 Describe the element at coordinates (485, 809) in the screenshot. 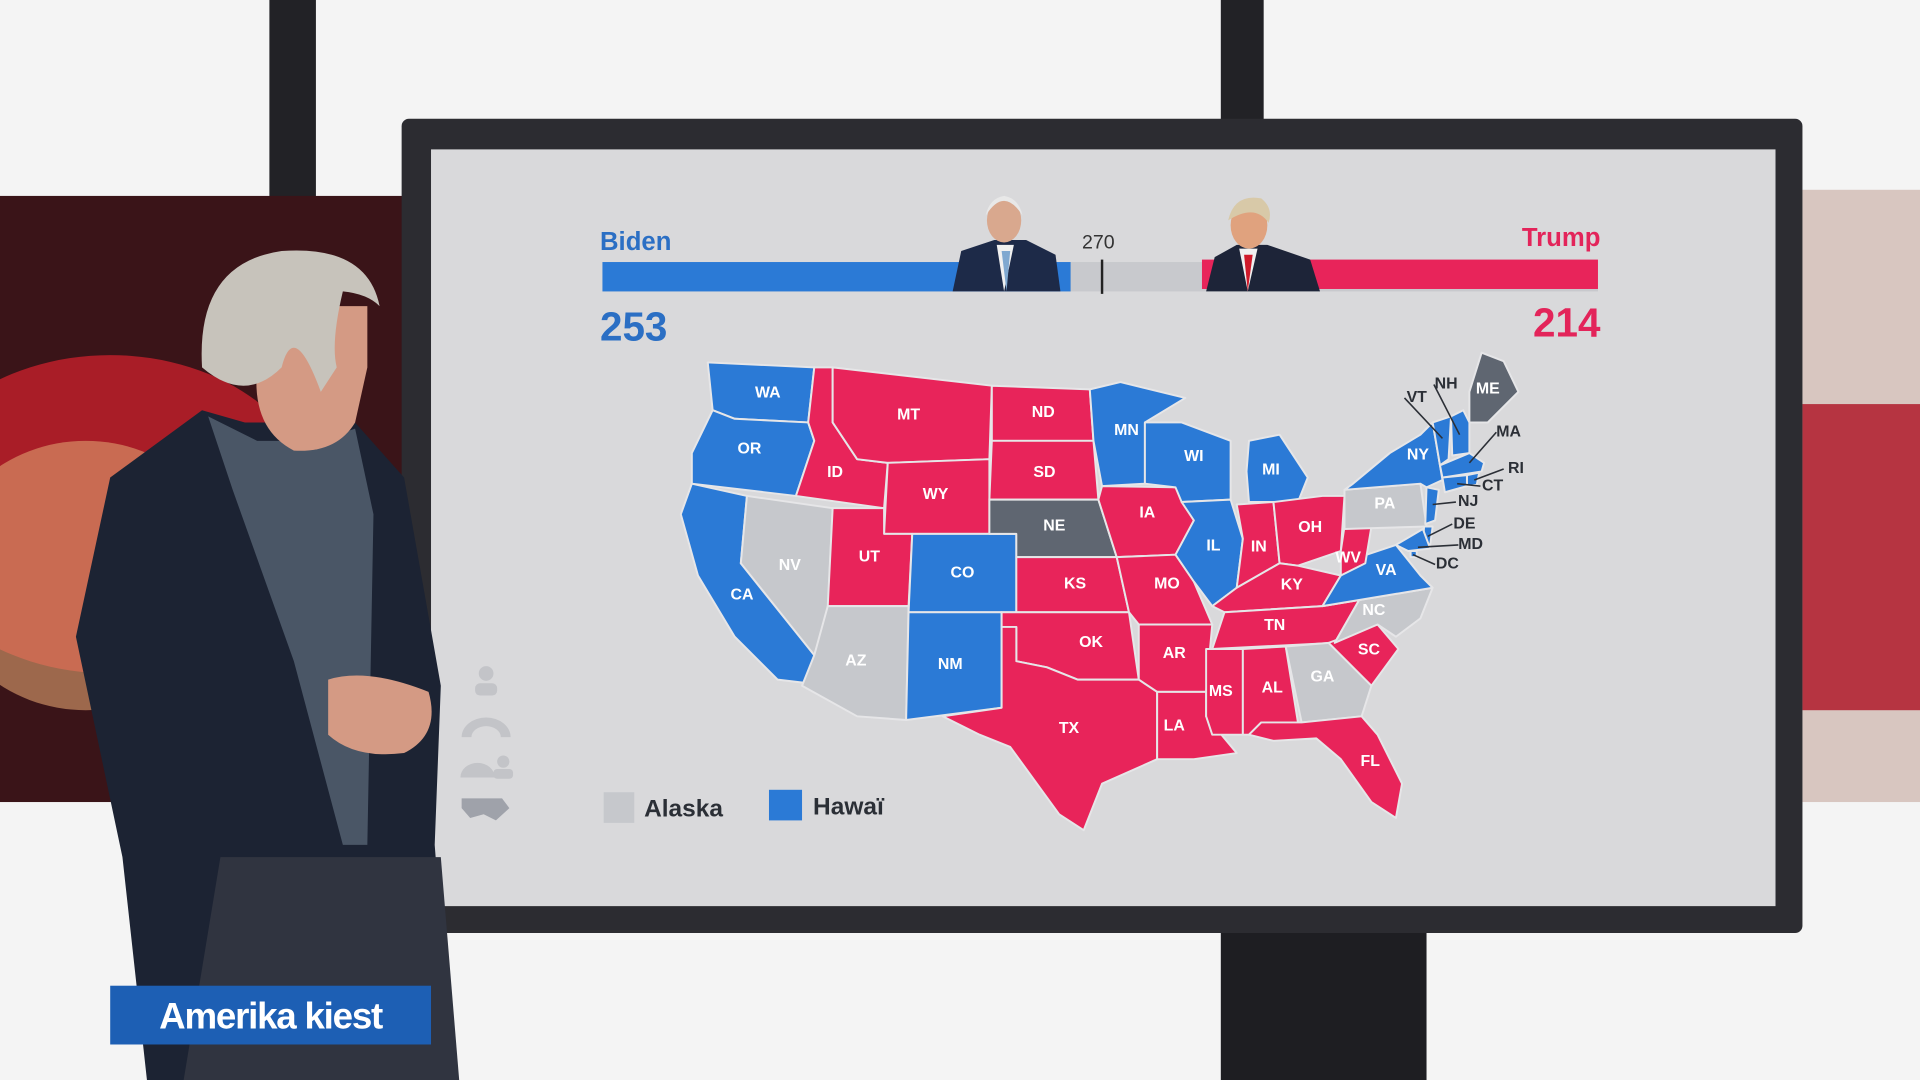

I see `us-map-icon` at that location.